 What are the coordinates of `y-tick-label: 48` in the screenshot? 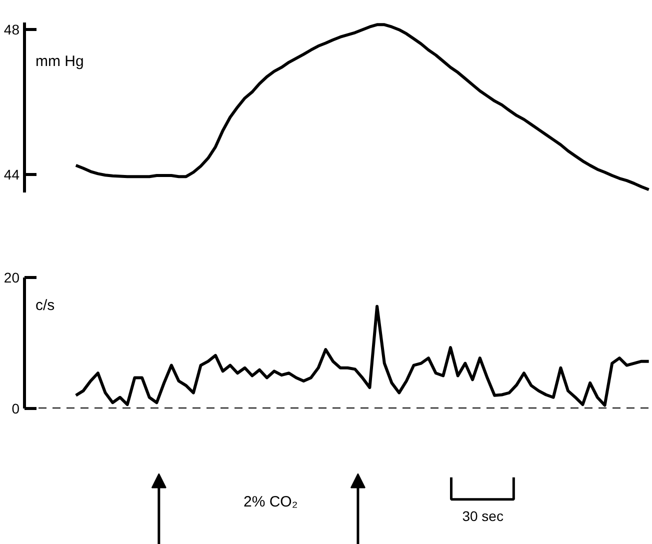 It's located at (12, 30).